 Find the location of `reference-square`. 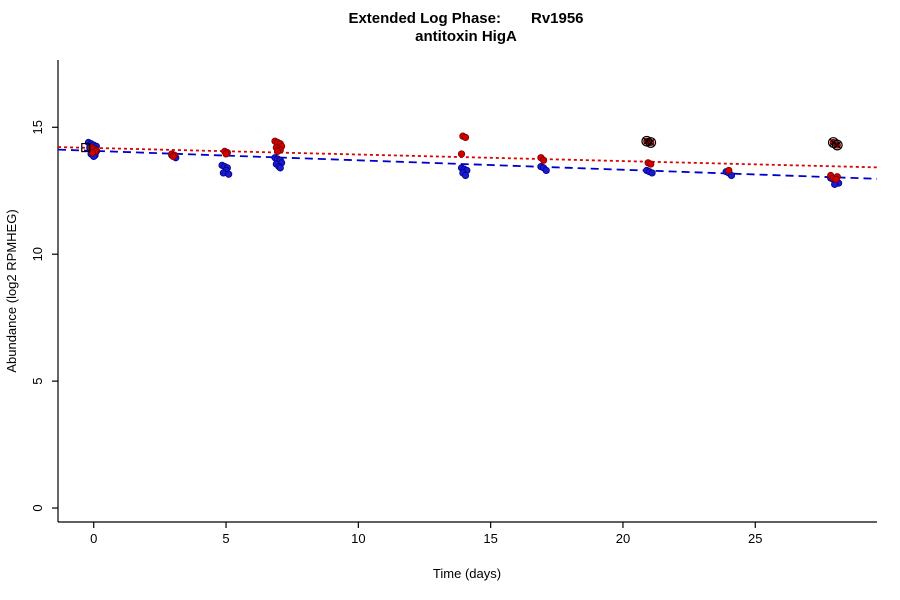

reference-square is located at coordinates (86, 147).